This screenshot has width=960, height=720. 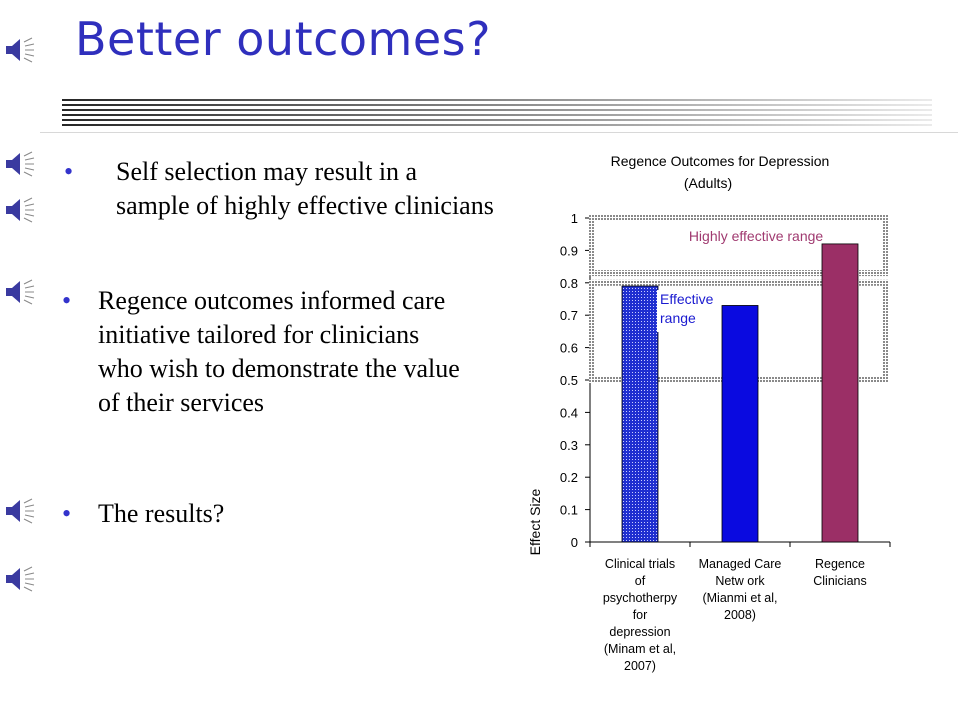 What do you see at coordinates (161, 513) in the screenshot?
I see `bullet-text: The results?` at bounding box center [161, 513].